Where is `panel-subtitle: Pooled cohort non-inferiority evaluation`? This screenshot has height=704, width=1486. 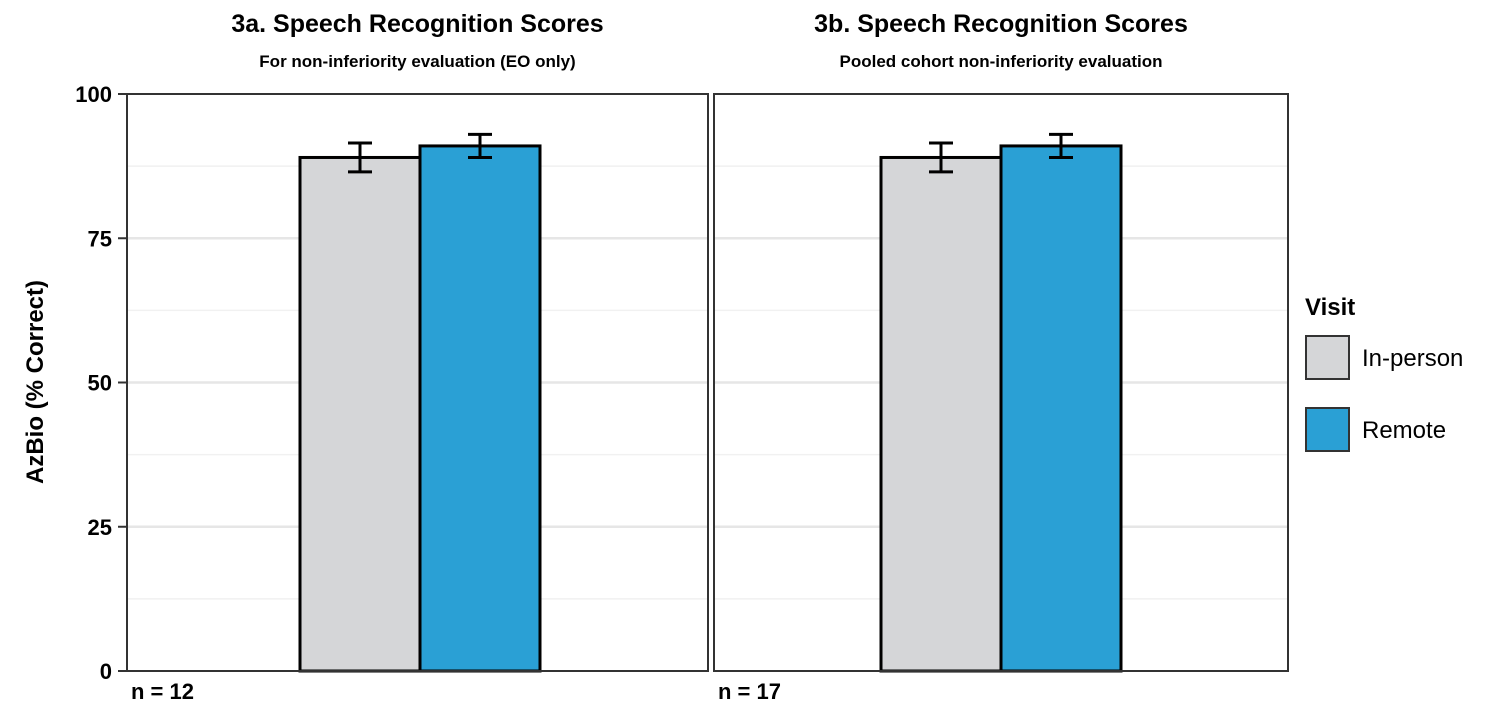 panel-subtitle: Pooled cohort non-inferiority evaluation is located at coordinates (1000, 61).